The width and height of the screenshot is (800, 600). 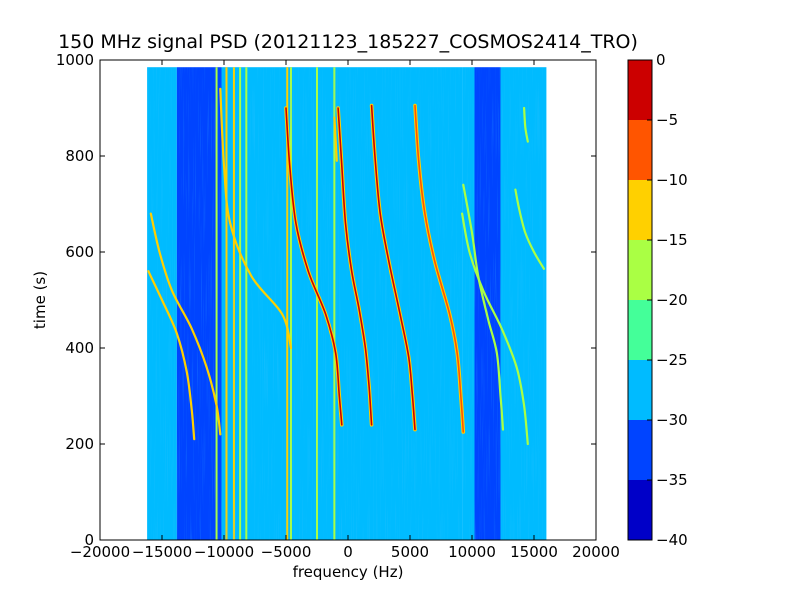 I want to click on y-tick-label-5: 1000, so click(x=75, y=60).